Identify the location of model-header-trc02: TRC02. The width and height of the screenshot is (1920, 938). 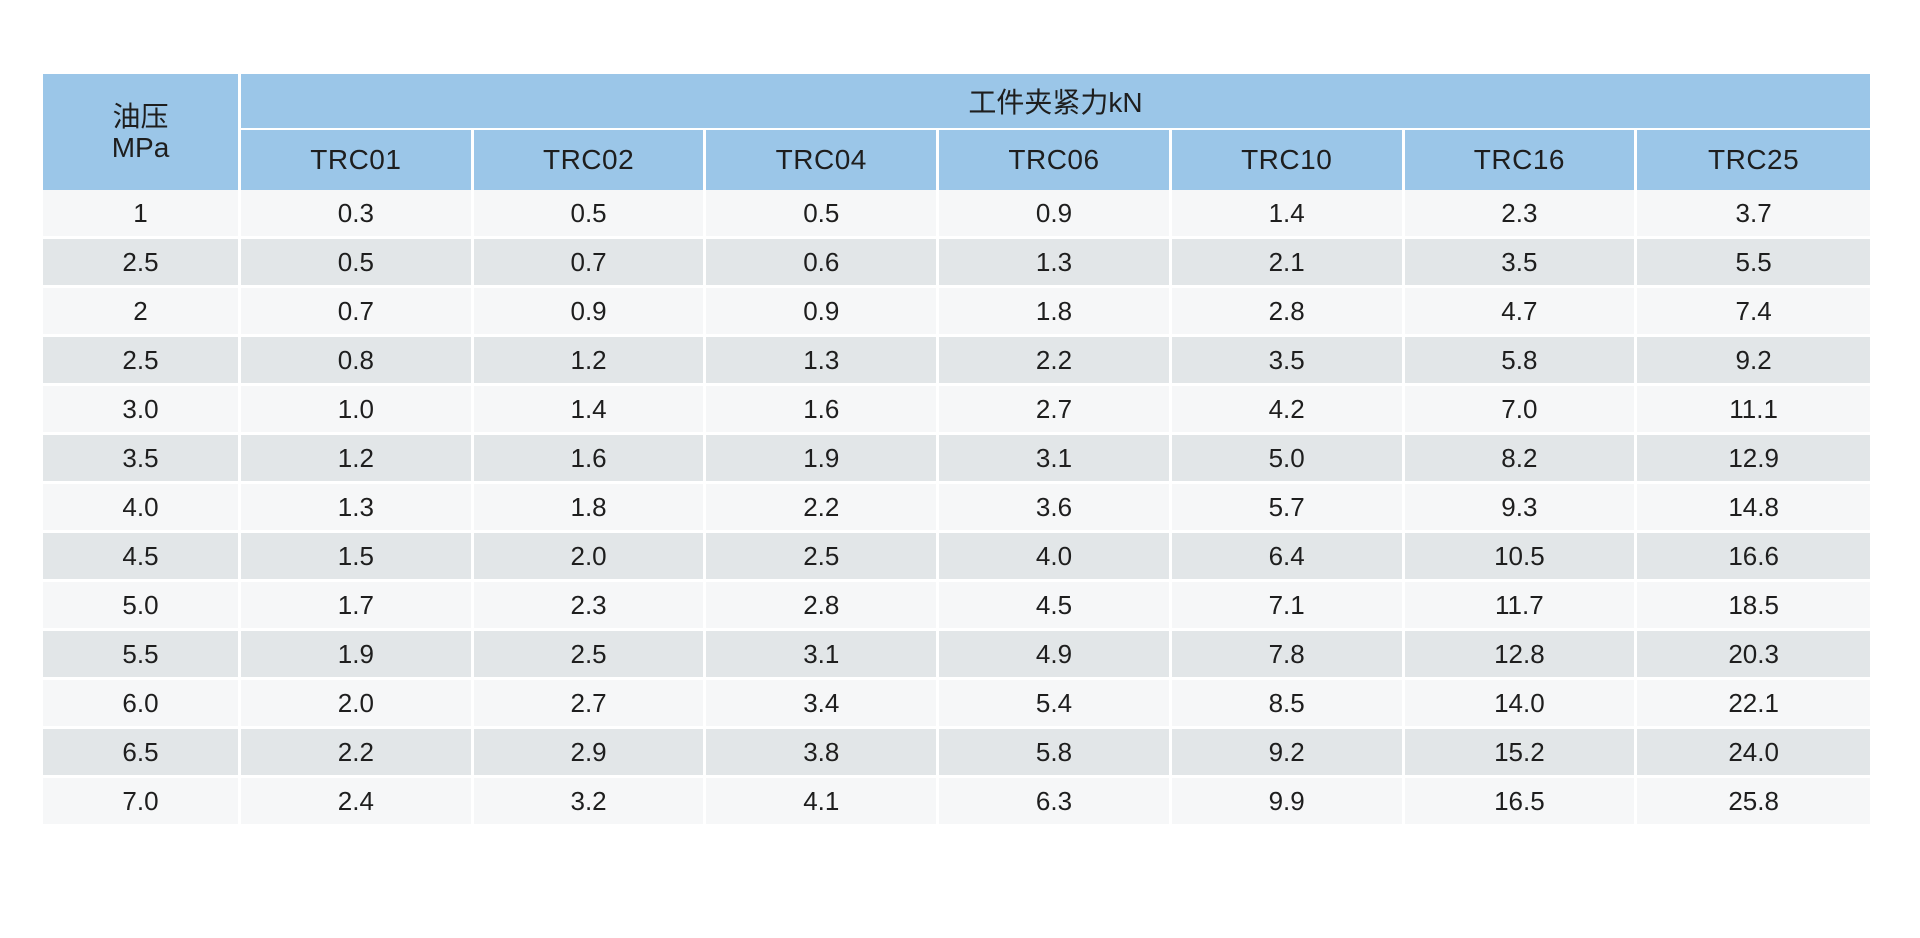
(590, 160).